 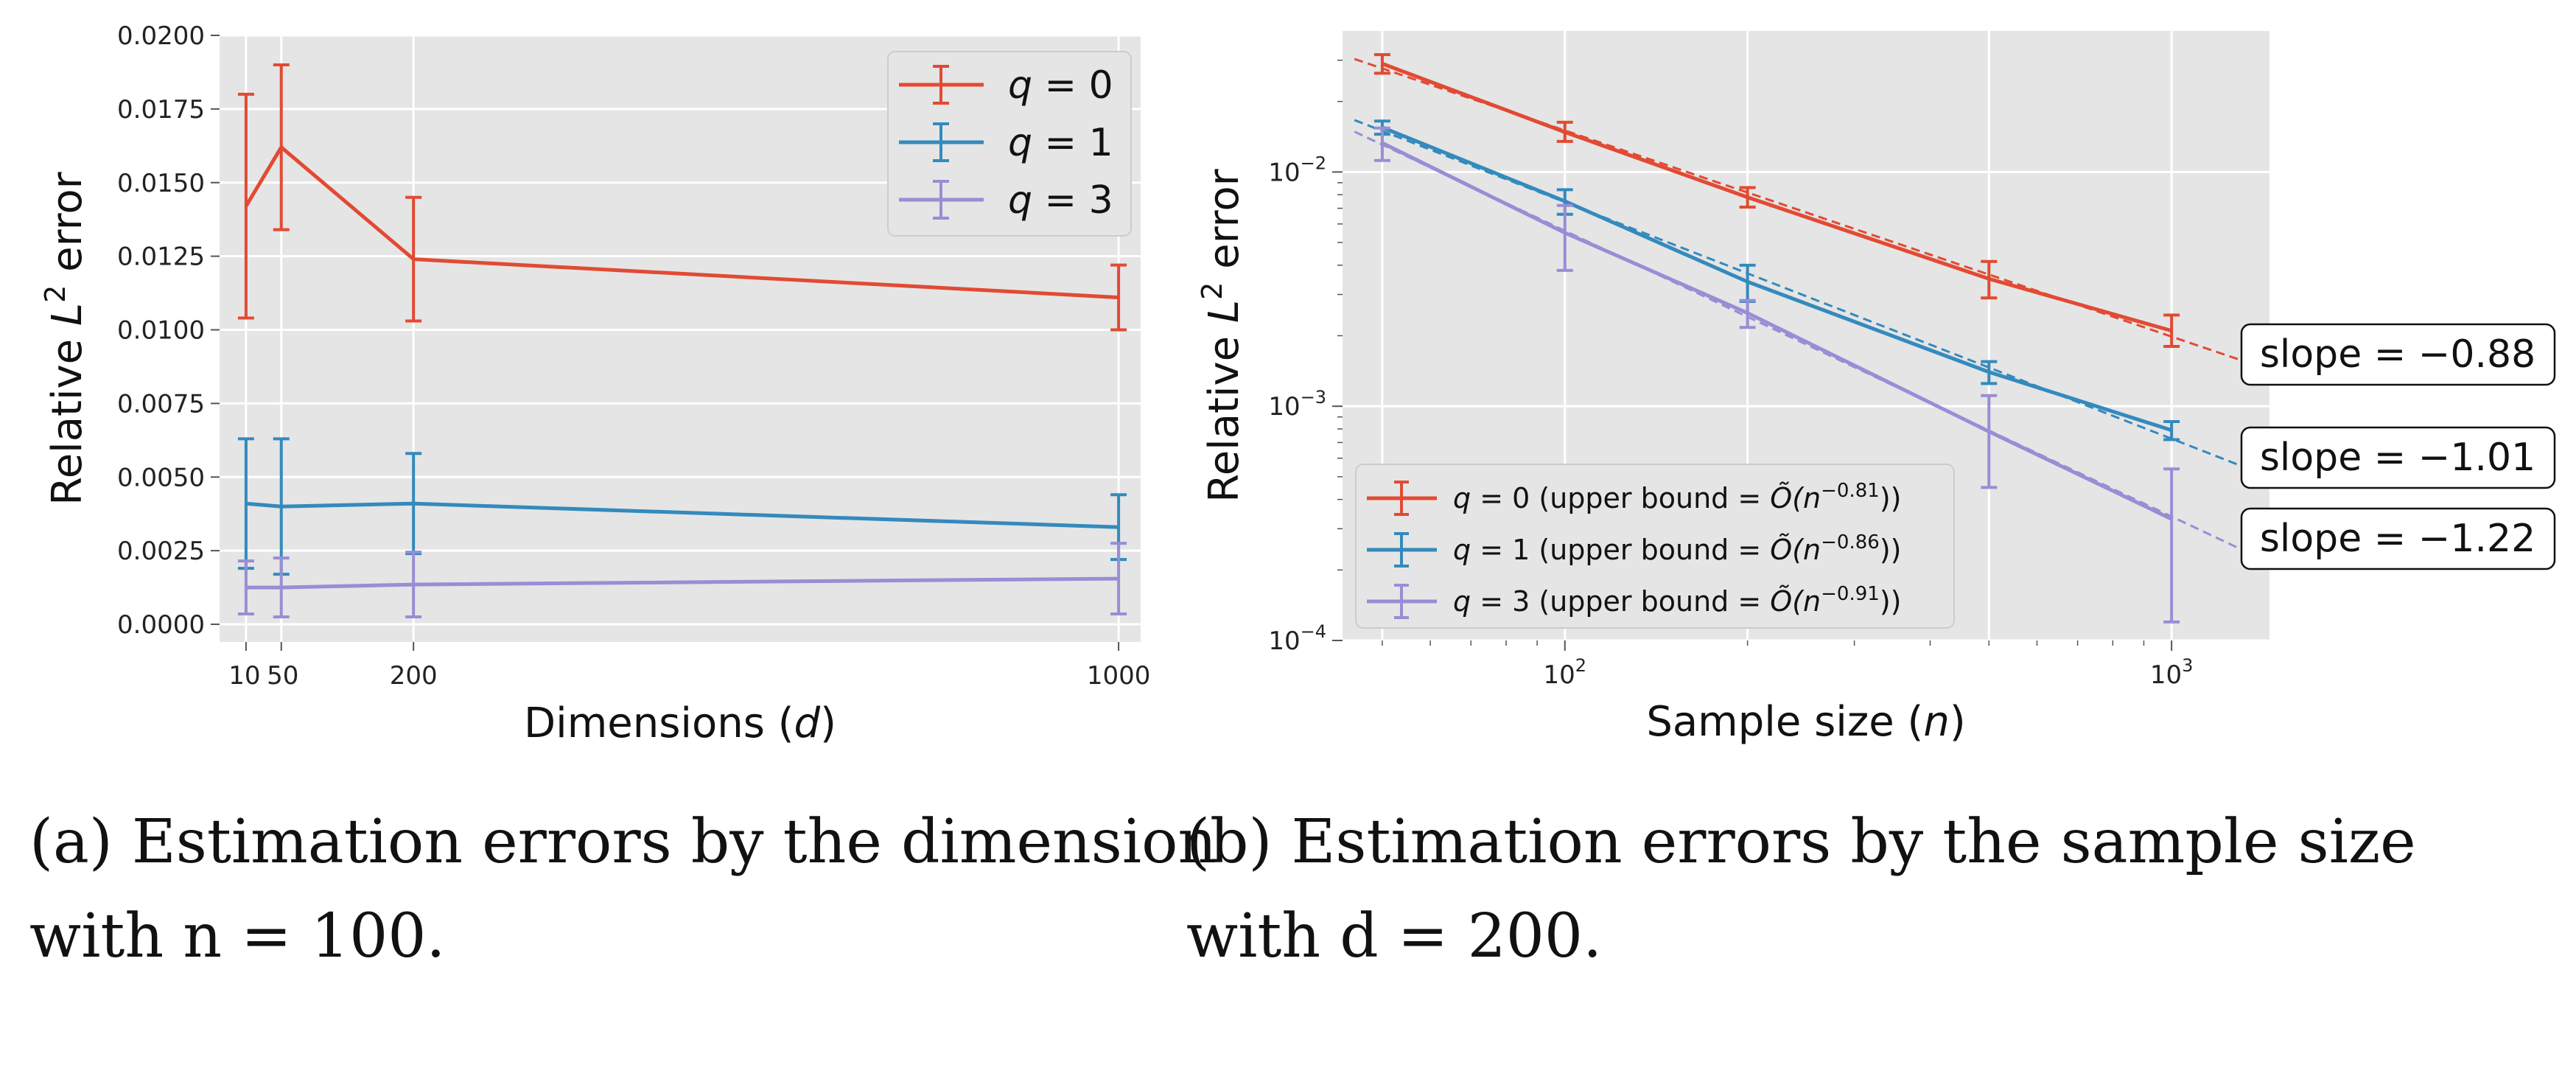 I want to click on legend-label-bound-exp: −0.86, so click(x=1850, y=542).